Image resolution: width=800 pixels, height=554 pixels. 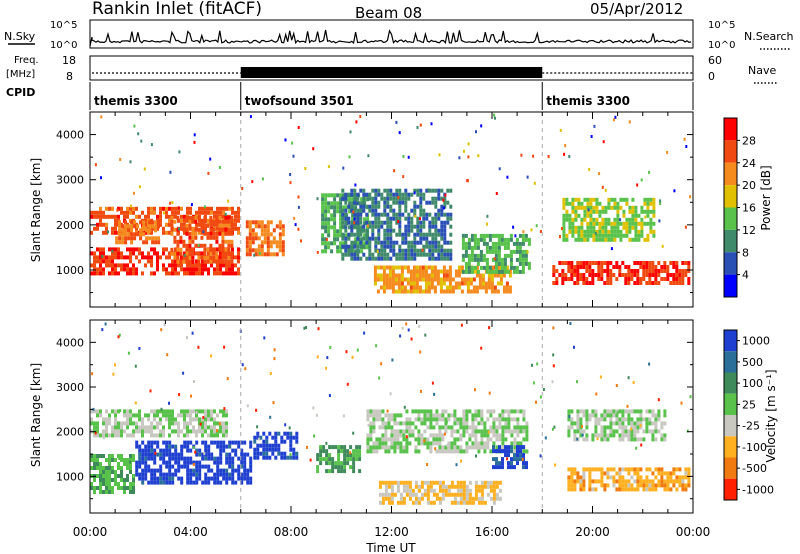 What do you see at coordinates (190, 532) in the screenshot?
I see `x-tick-label: 04:00` at bounding box center [190, 532].